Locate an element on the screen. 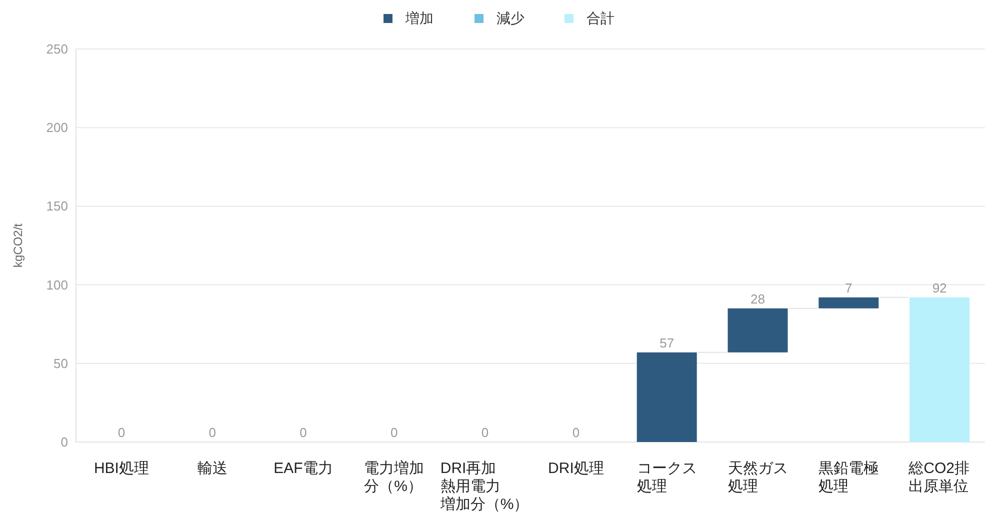  x-tick-label: 総CO2排出原単位 is located at coordinates (939, 477).